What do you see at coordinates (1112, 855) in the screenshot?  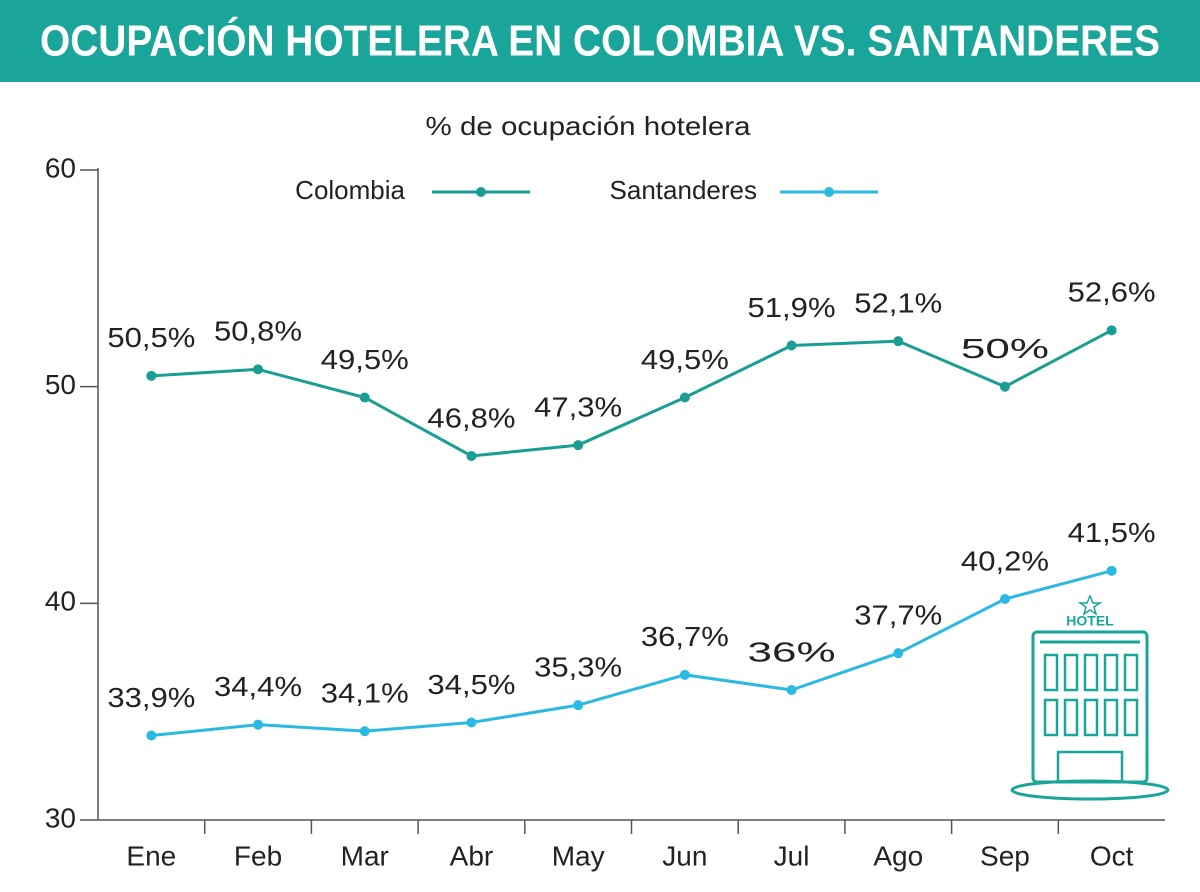 I see `x-tick-label: Oct` at bounding box center [1112, 855].